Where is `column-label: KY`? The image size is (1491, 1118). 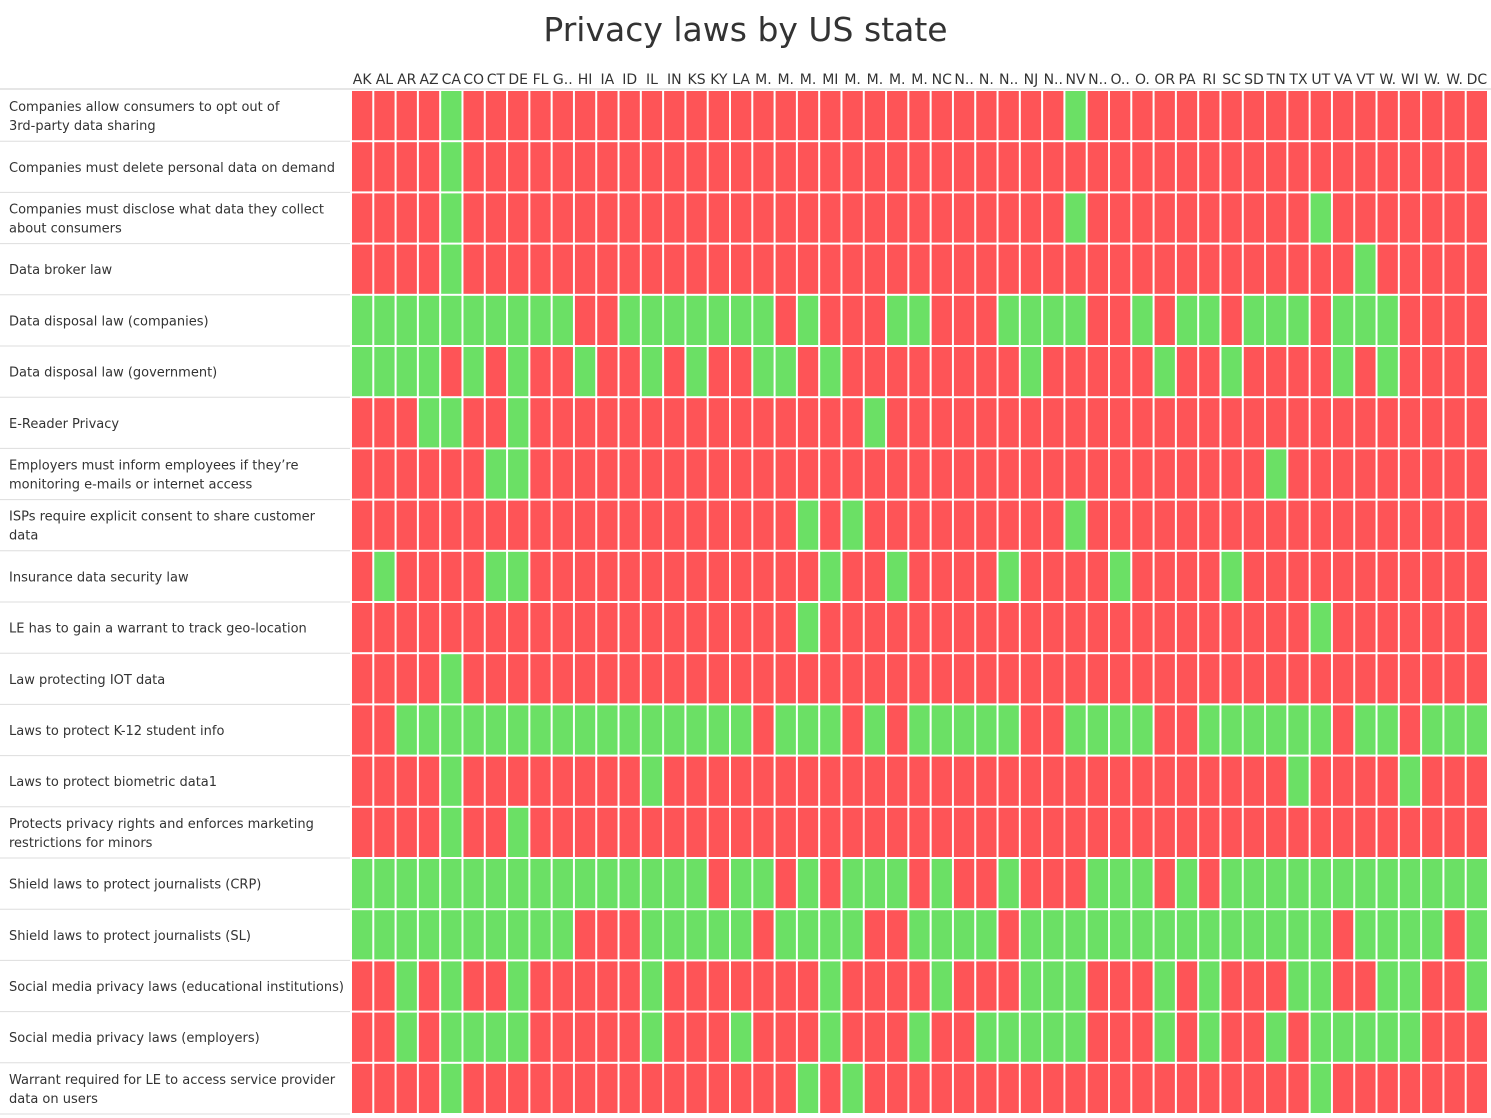 column-label: KY is located at coordinates (719, 80).